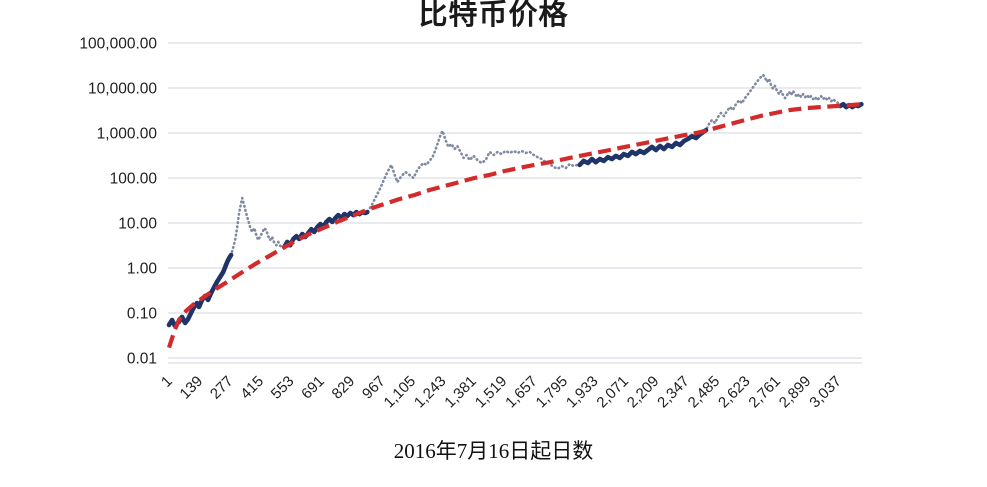 The width and height of the screenshot is (987, 487). I want to click on x-axis-label: 2,485, so click(704, 392).